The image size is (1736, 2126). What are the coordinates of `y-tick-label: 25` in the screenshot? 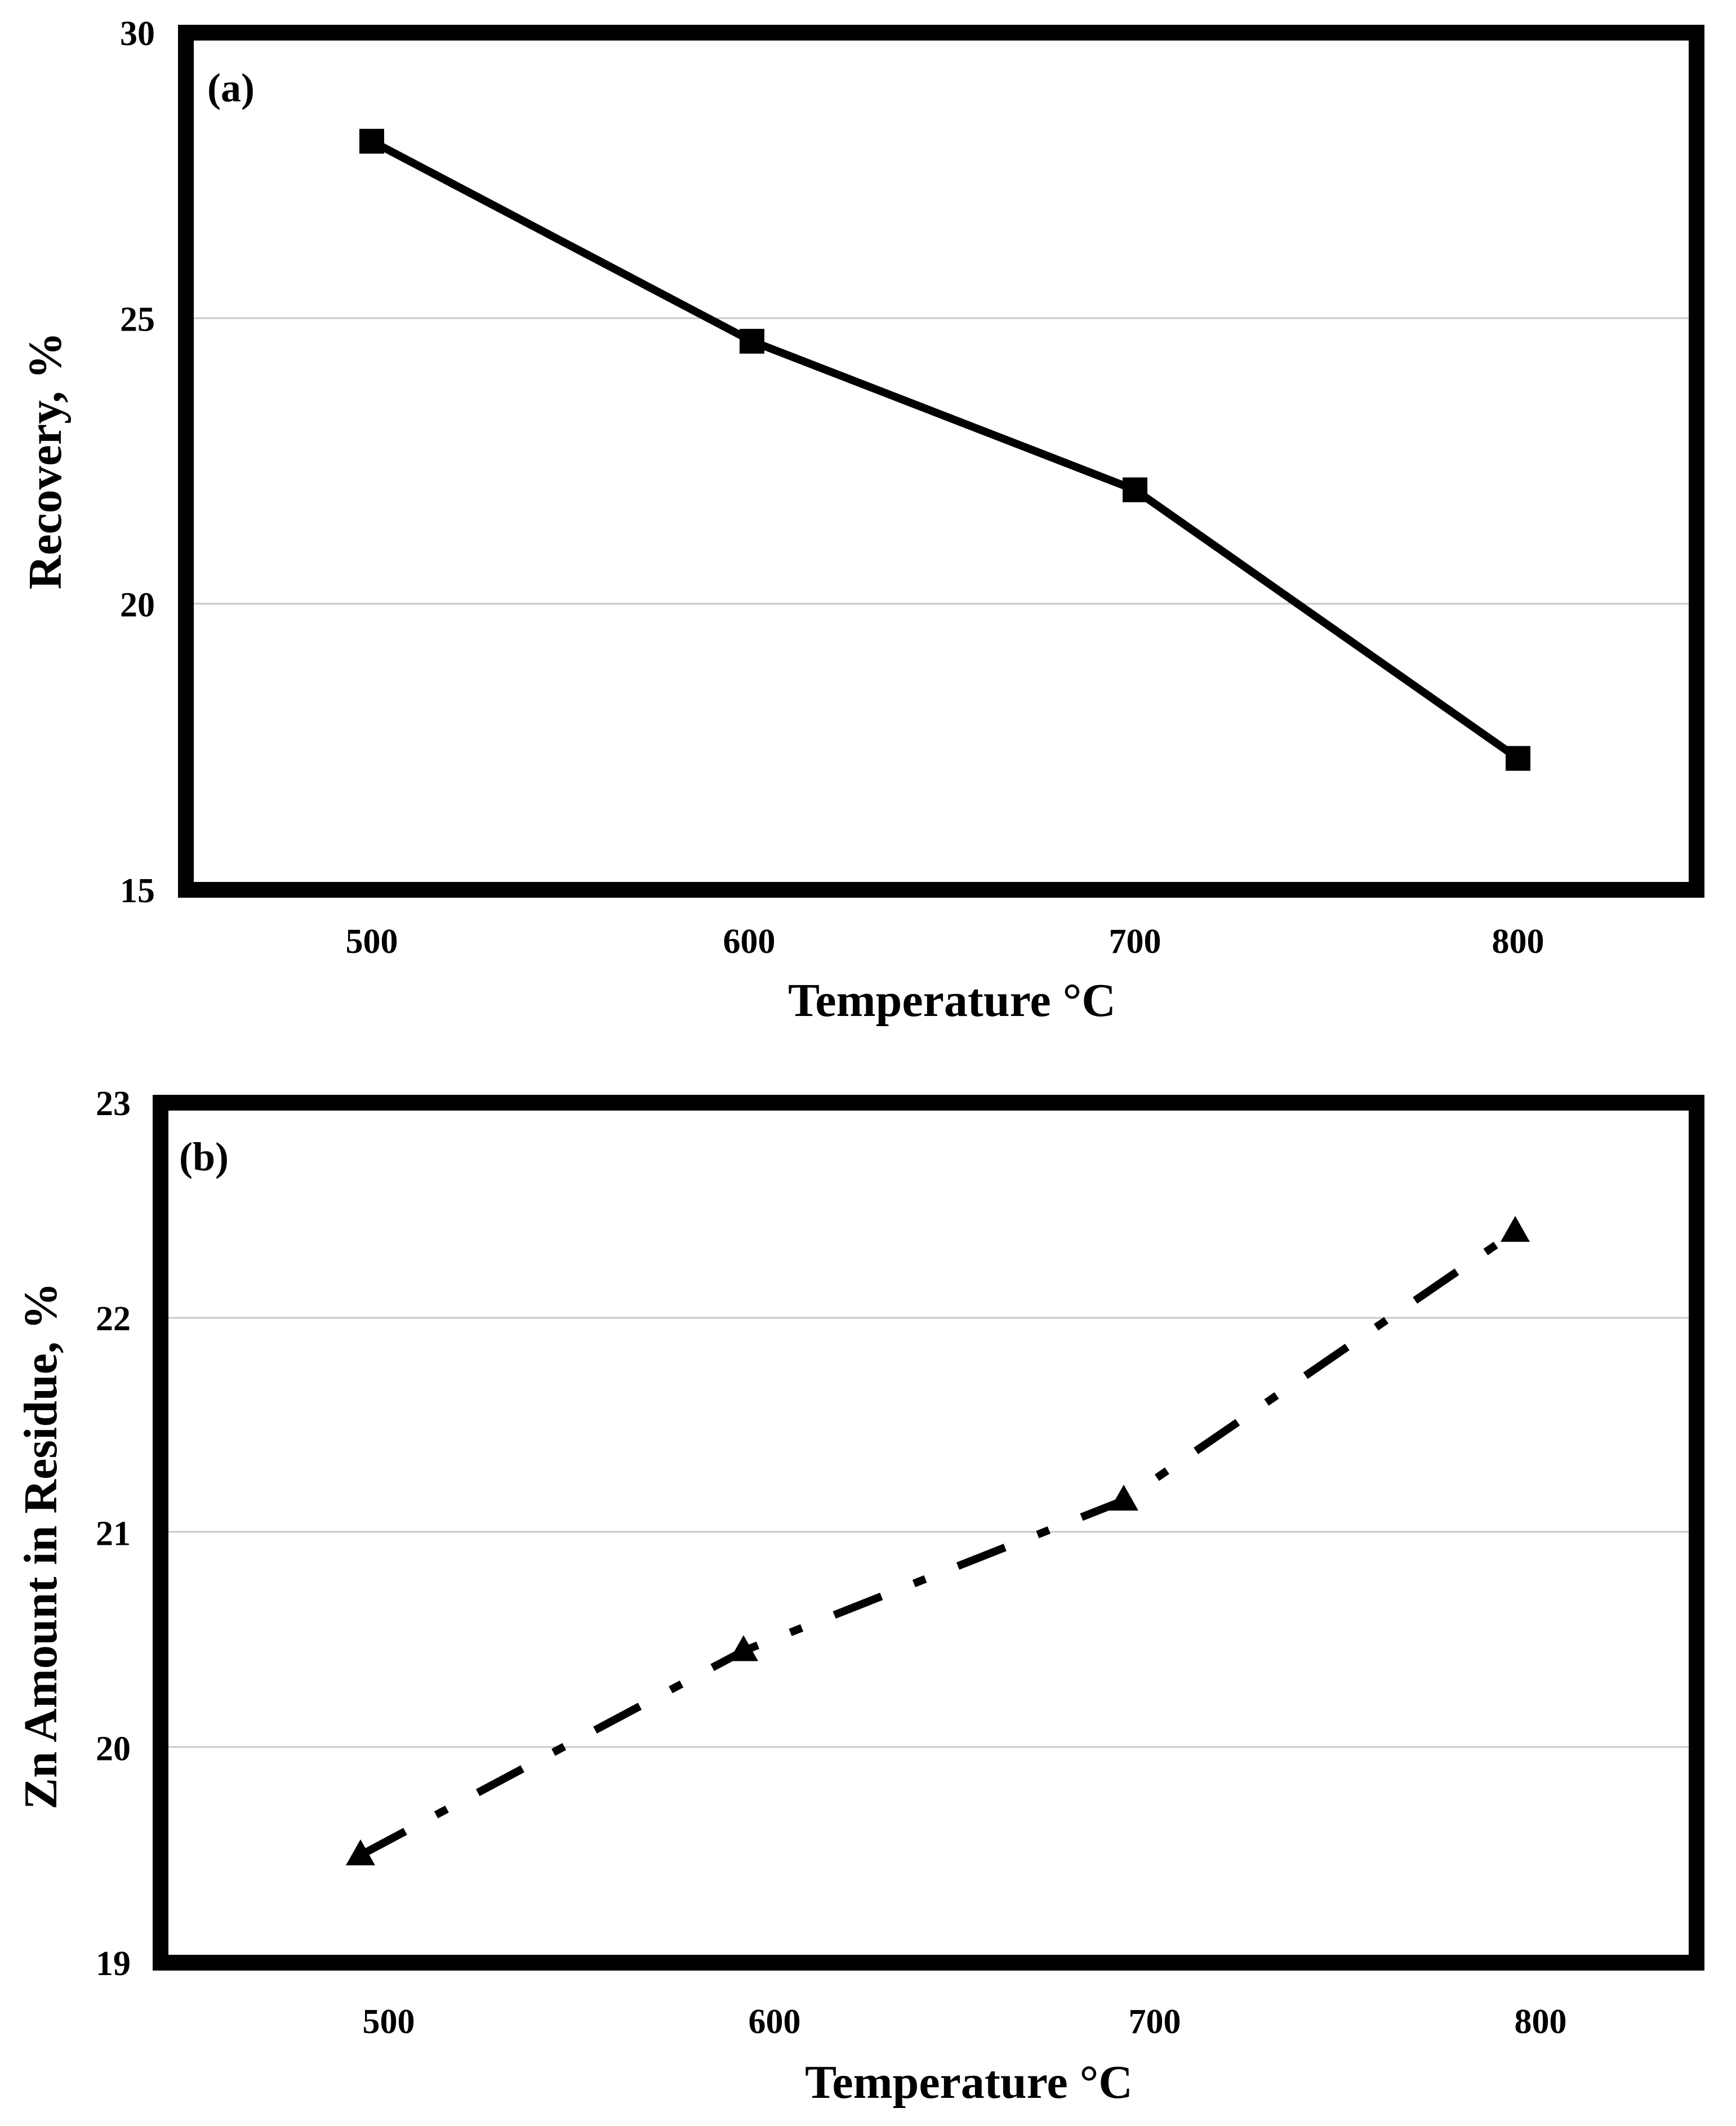 It's located at (137, 319).